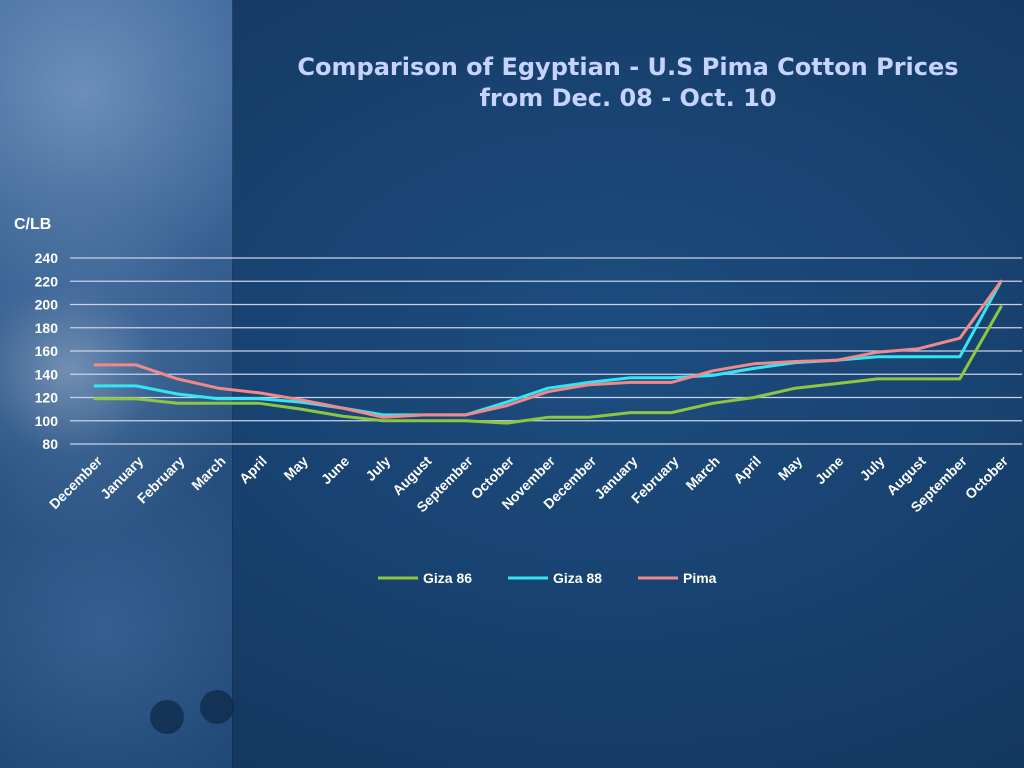 Image resolution: width=1024 pixels, height=768 pixels. Describe the element at coordinates (47, 305) in the screenshot. I see `y-tick-label: 200` at that location.